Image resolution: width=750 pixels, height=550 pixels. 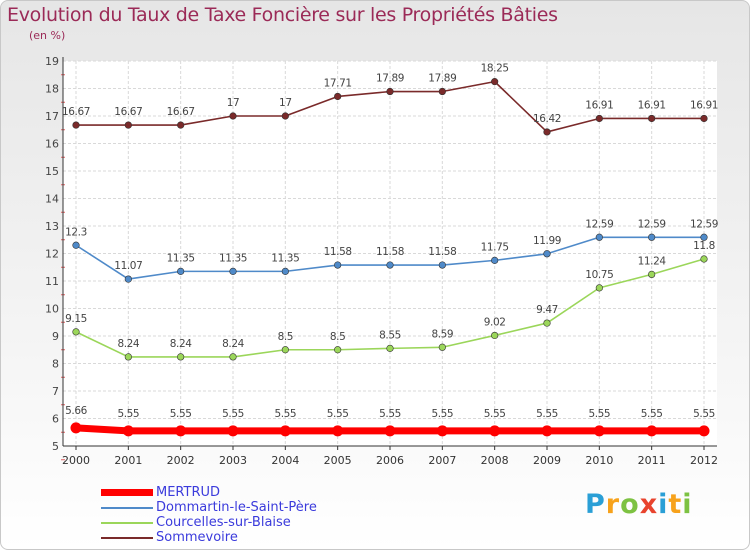 I want to click on logo-letter: o, so click(x=630, y=504).